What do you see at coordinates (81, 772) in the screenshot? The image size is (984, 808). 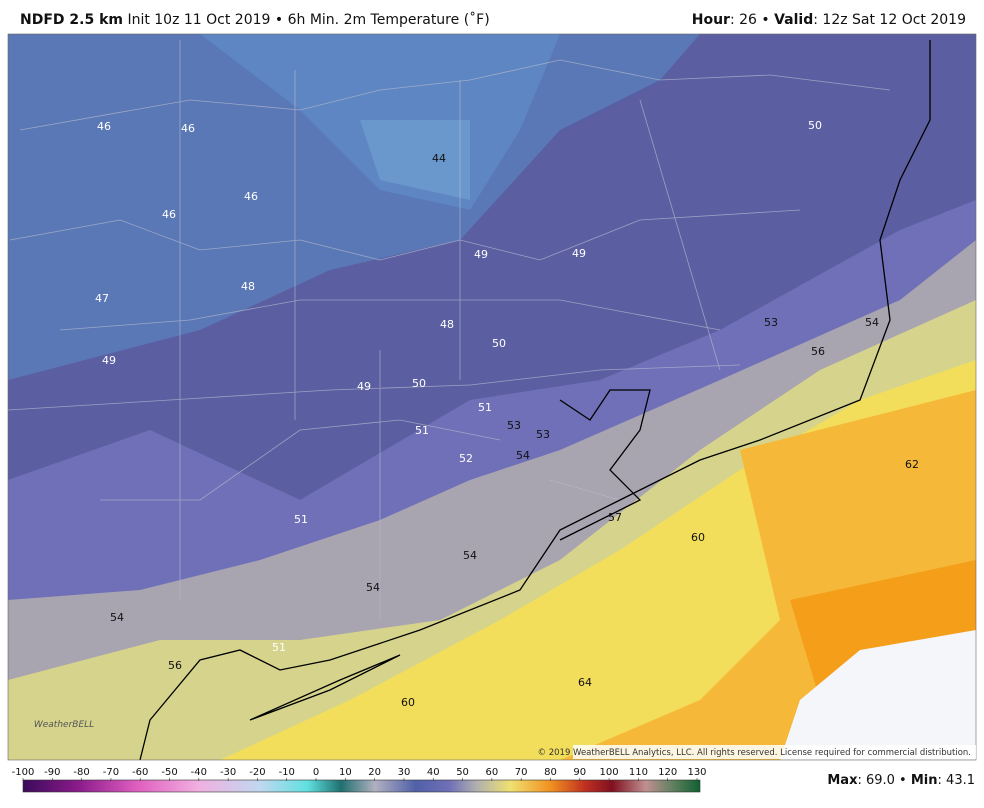 I see `colorbar-tick-label: -80` at bounding box center [81, 772].